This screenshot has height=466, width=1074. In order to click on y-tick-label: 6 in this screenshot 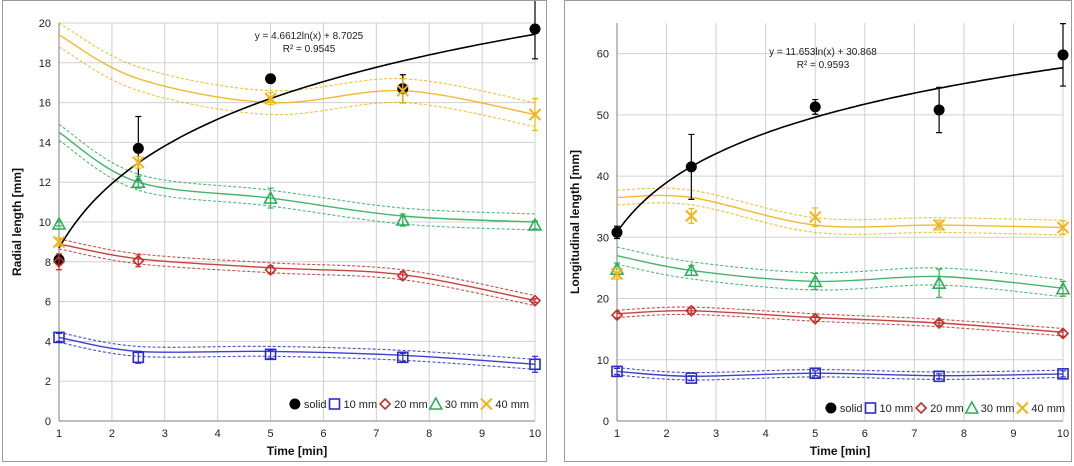, I will do `click(48, 303)`.